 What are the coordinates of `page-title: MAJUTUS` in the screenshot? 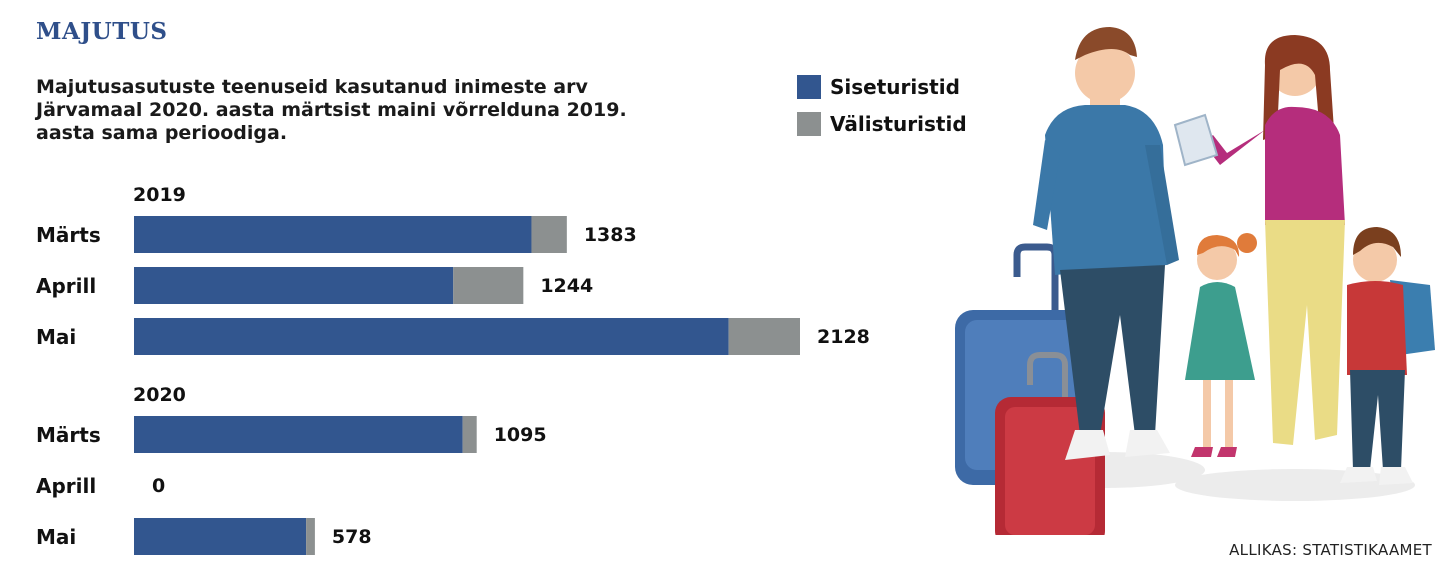 It's located at (102, 31).